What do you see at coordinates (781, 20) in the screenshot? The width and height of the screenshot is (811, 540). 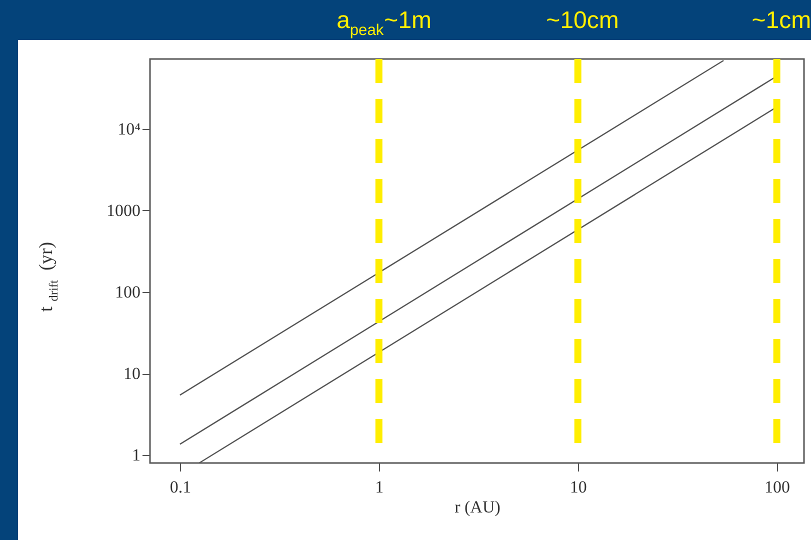 I see `ref-line-label: ~1cm` at bounding box center [781, 20].